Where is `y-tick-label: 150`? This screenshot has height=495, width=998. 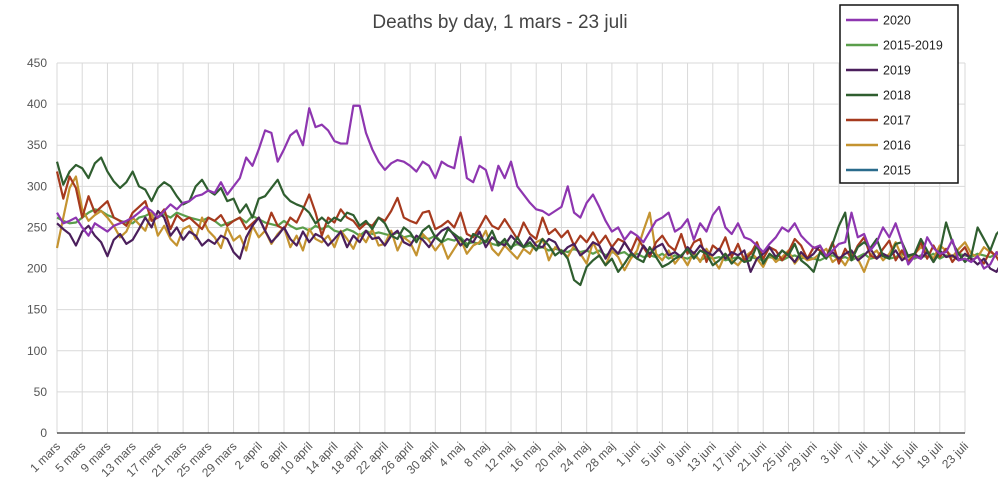
y-tick-label: 150 is located at coordinates (37, 310).